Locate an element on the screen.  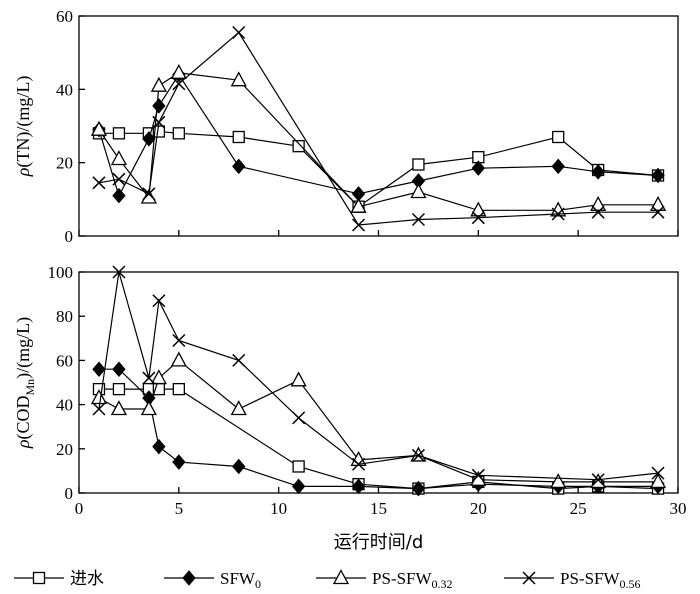
x-tick-label: 15 is located at coordinates (378, 508).